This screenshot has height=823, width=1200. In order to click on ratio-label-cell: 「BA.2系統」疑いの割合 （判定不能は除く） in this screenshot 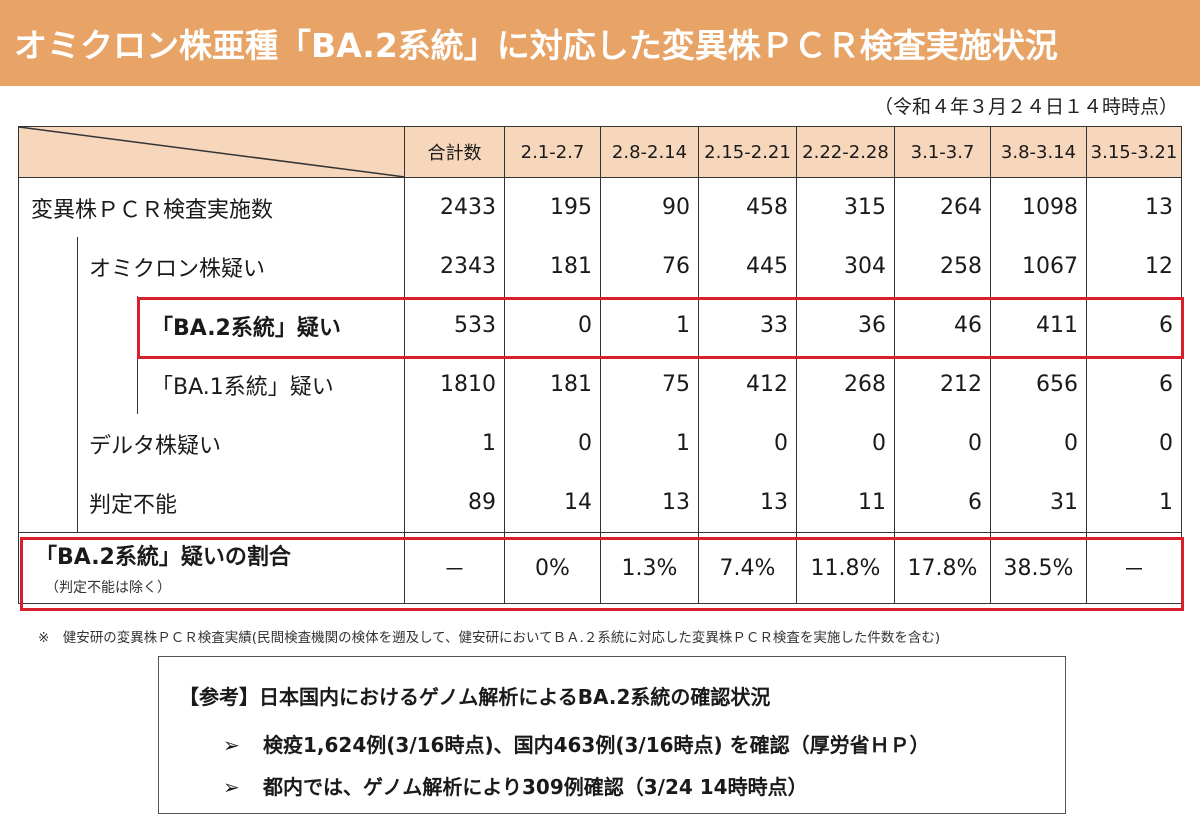, I will do `click(211, 568)`.